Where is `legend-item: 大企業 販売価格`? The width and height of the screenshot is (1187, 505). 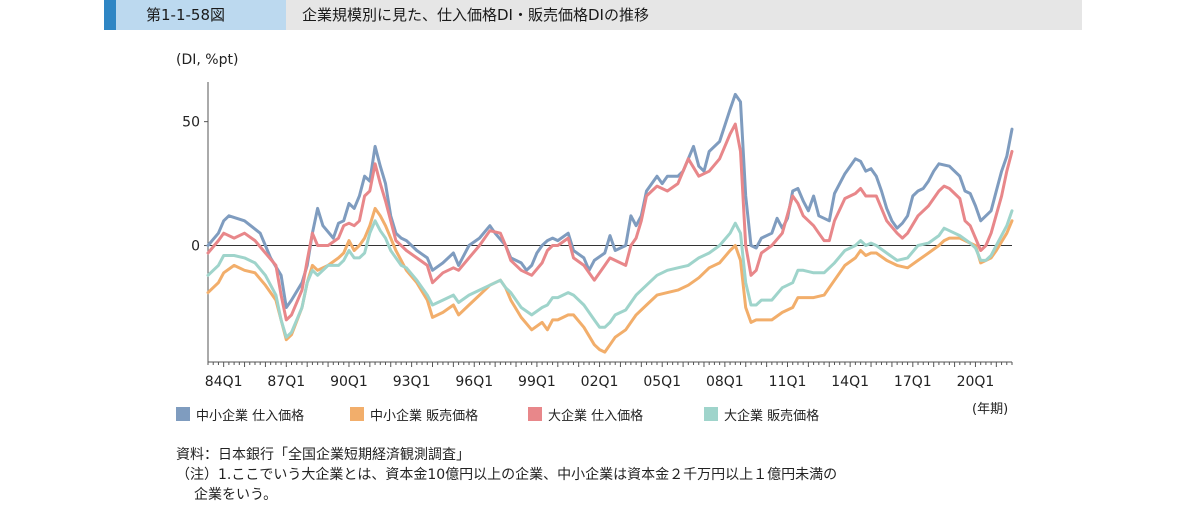 legend-item: 大企業 販売価格 is located at coordinates (794, 414).